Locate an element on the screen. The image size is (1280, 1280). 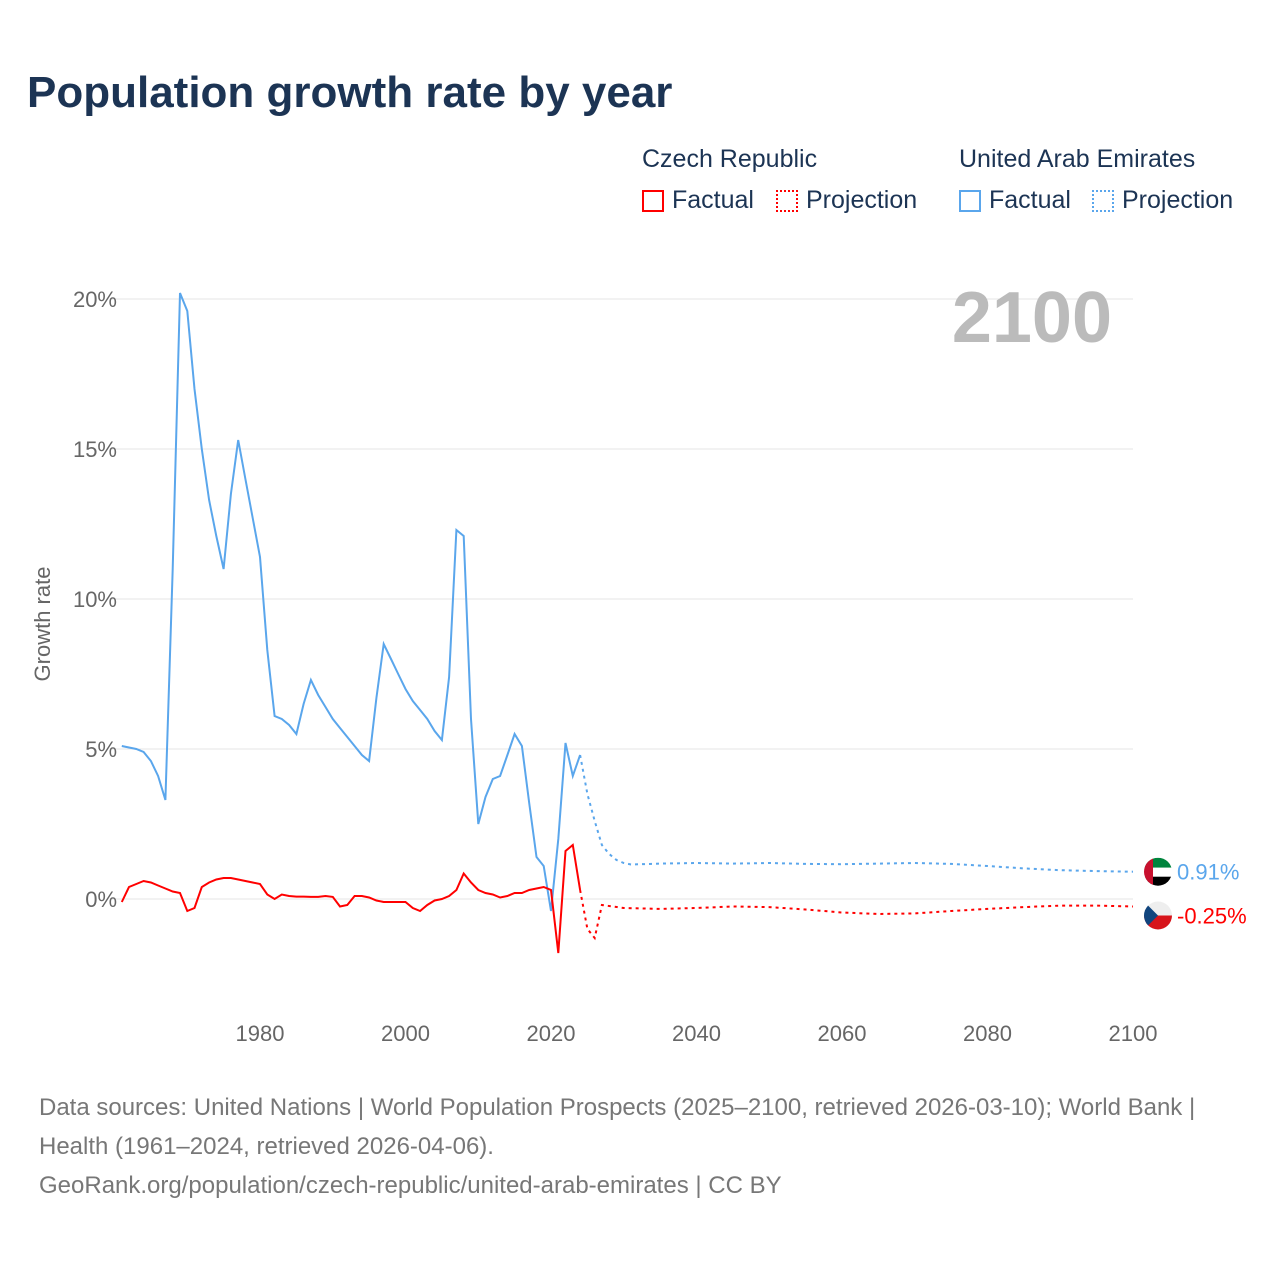
x-tick-label: 2100 is located at coordinates (1133, 1033).